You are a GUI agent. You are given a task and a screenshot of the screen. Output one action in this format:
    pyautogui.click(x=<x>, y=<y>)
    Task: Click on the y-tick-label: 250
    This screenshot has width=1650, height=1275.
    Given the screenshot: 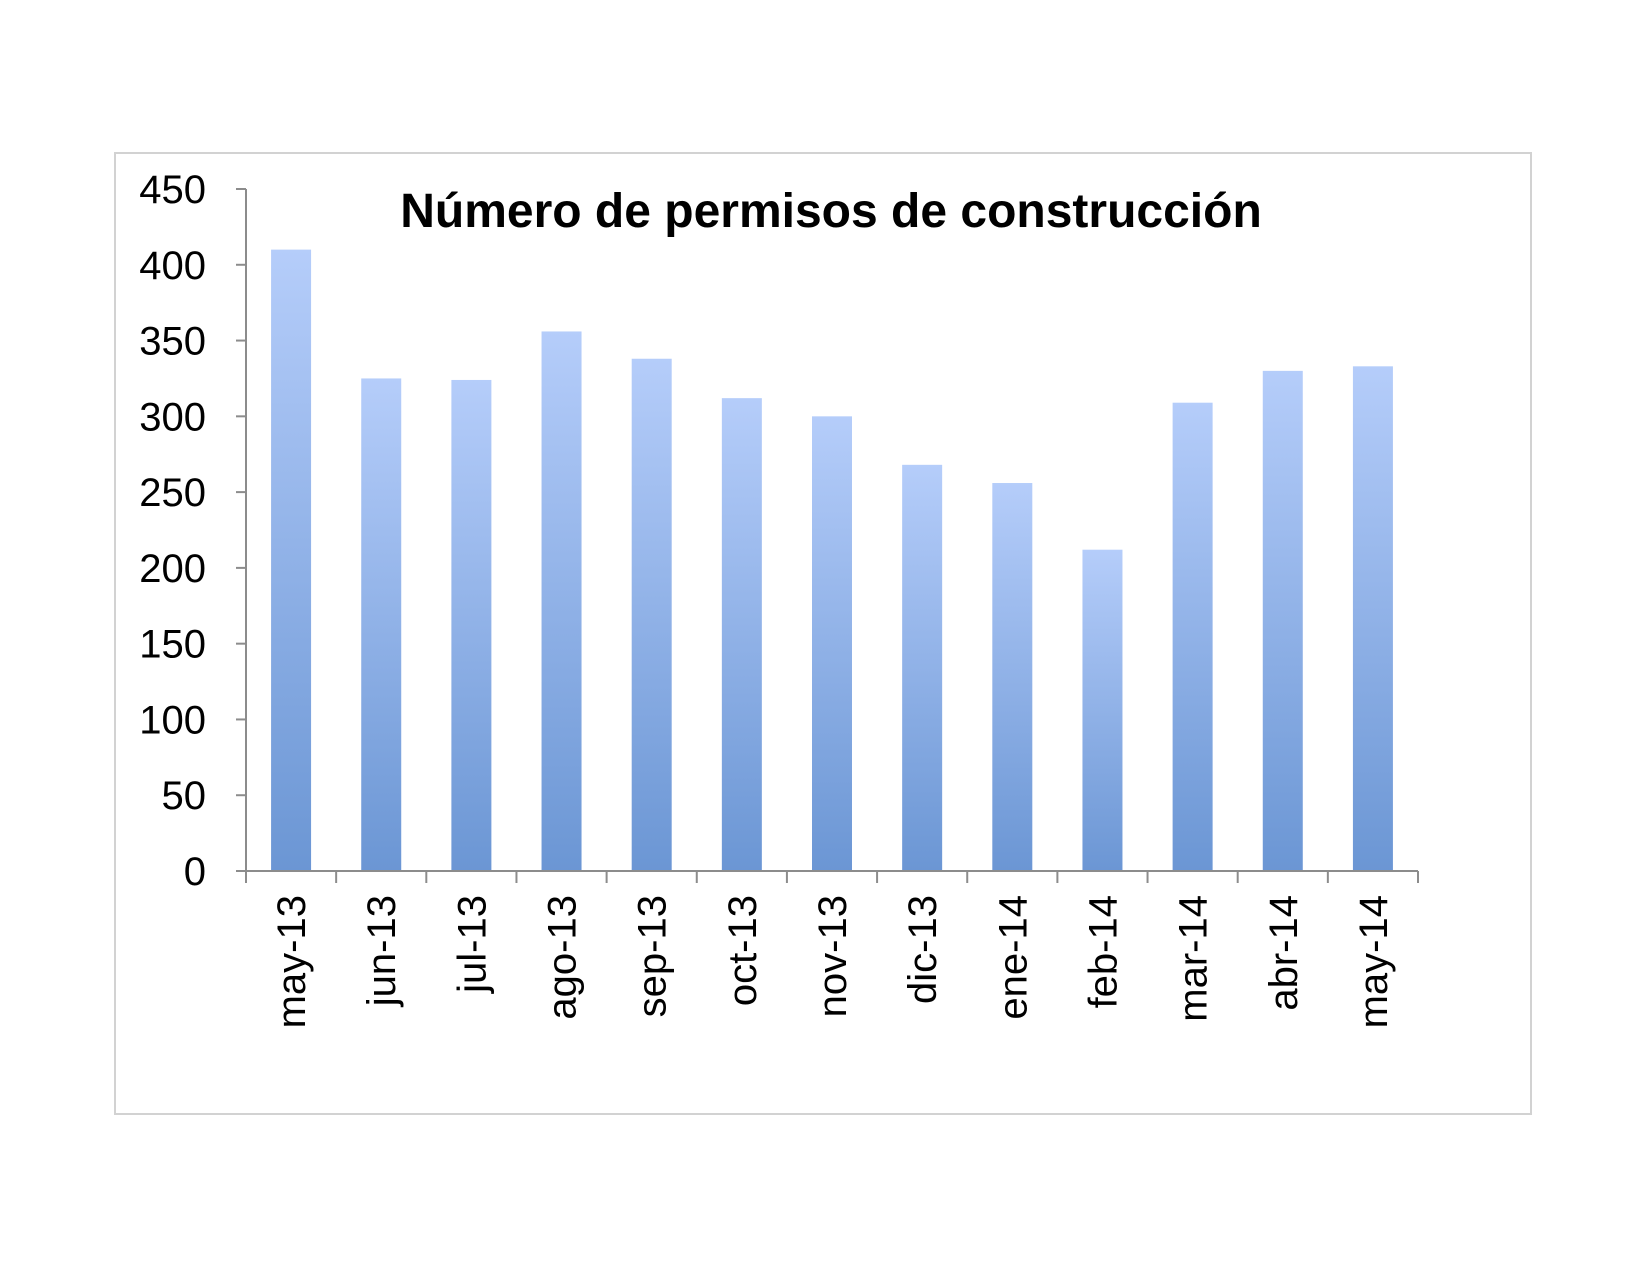 What is the action you would take?
    pyautogui.click(x=172, y=493)
    